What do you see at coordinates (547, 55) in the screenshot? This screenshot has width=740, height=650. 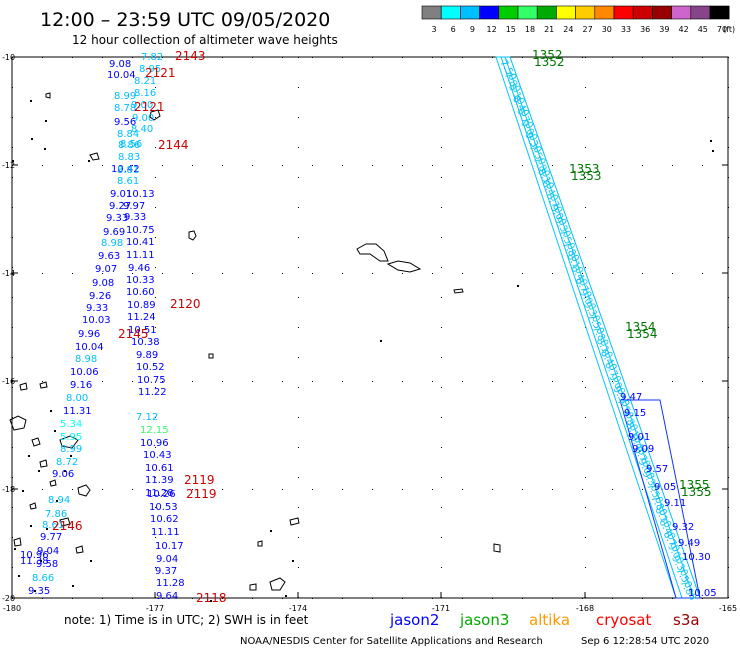 I see `track-id-label: 1352` at bounding box center [547, 55].